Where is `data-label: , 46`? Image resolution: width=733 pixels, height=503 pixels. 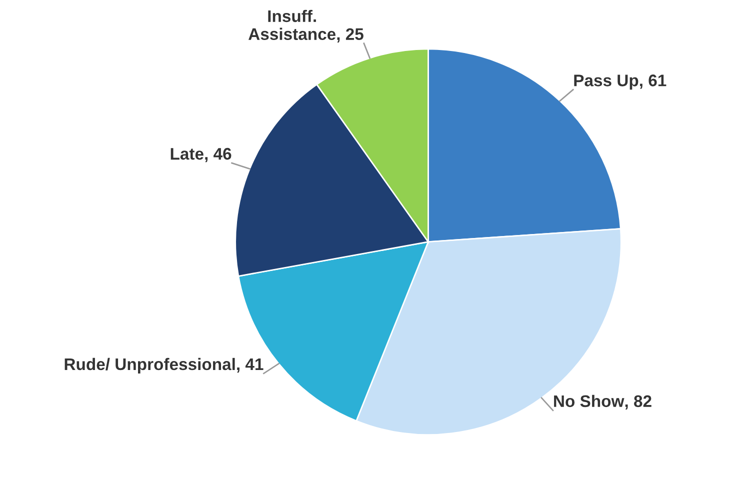 data-label: , 46 is located at coordinates (218, 155).